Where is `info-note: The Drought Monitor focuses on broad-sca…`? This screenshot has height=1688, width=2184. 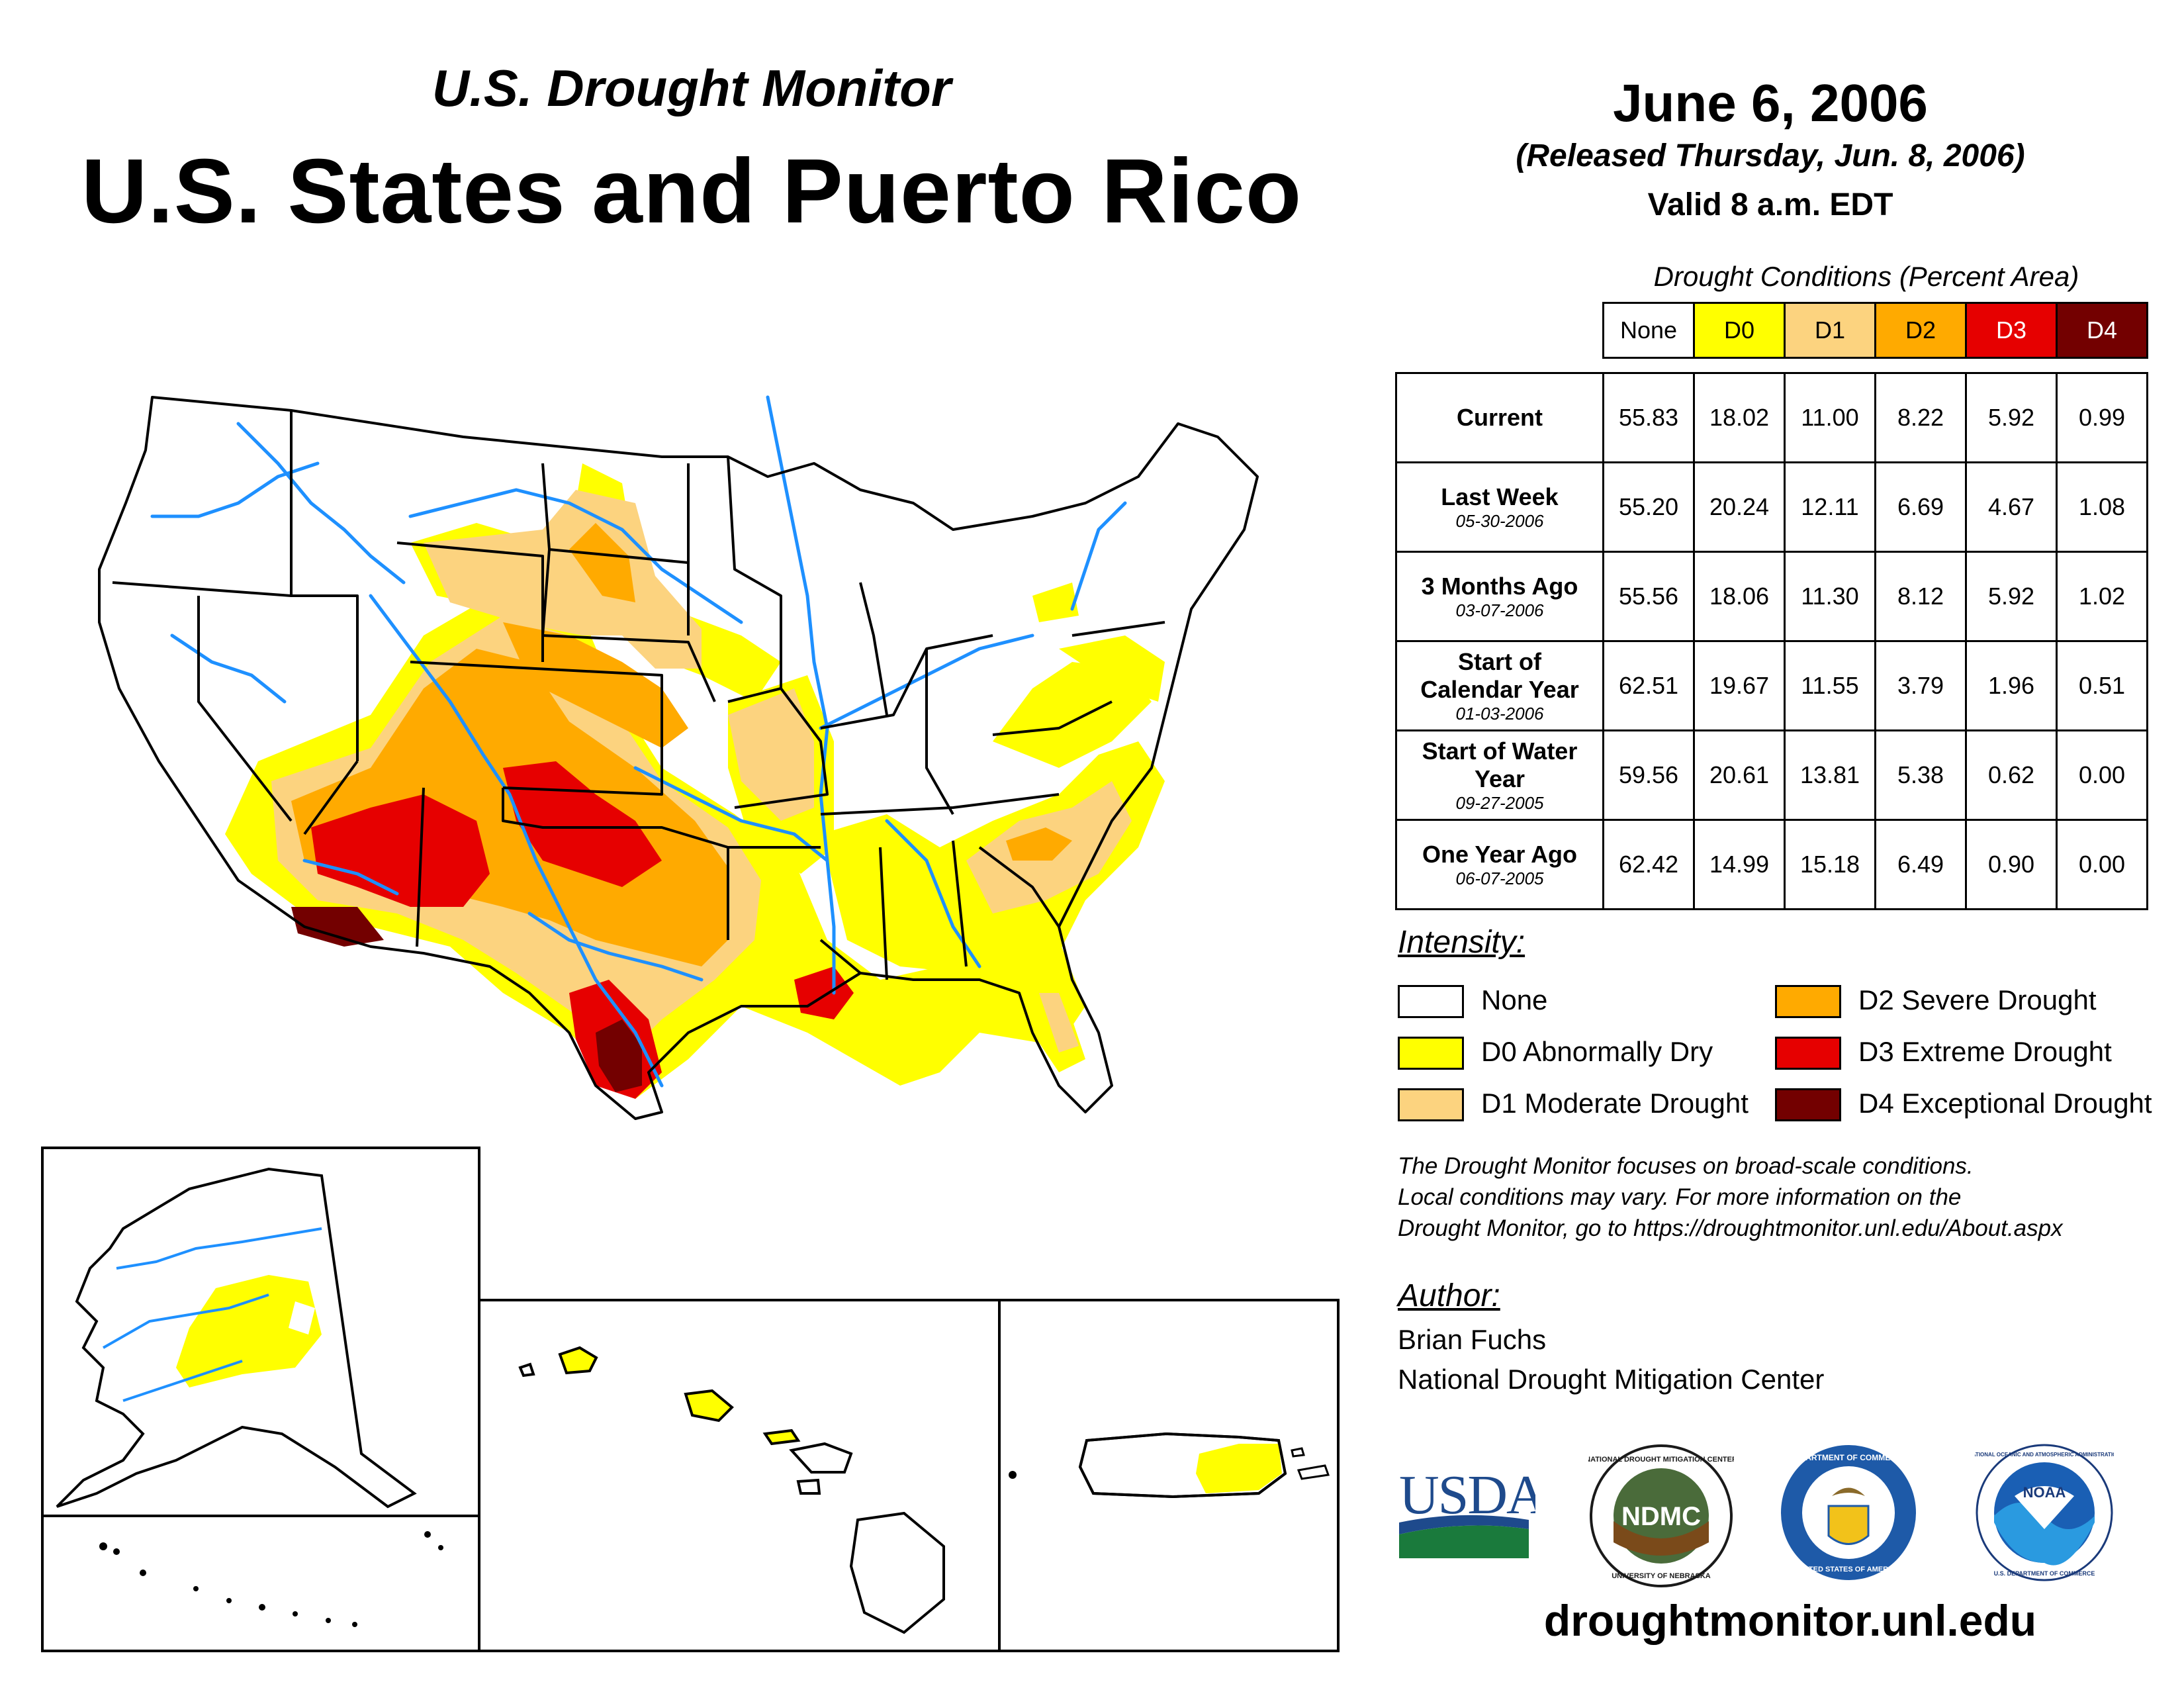
info-note: The Drought Monitor focuses on broad-sca… is located at coordinates (1789, 1197).